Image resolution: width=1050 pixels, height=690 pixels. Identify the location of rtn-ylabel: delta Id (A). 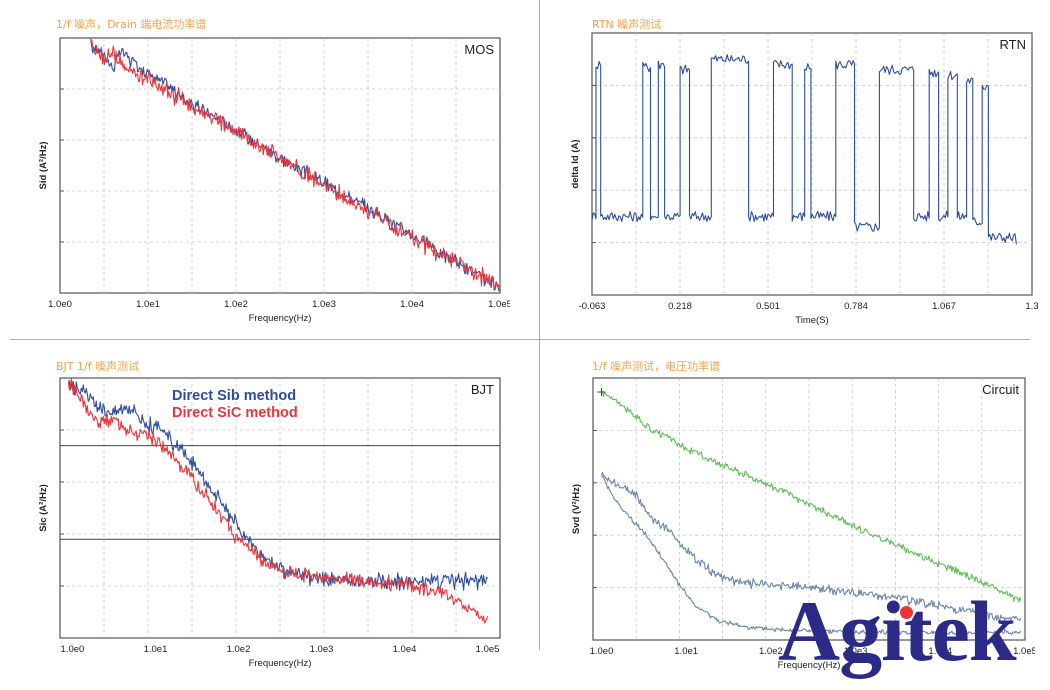
(575, 163).